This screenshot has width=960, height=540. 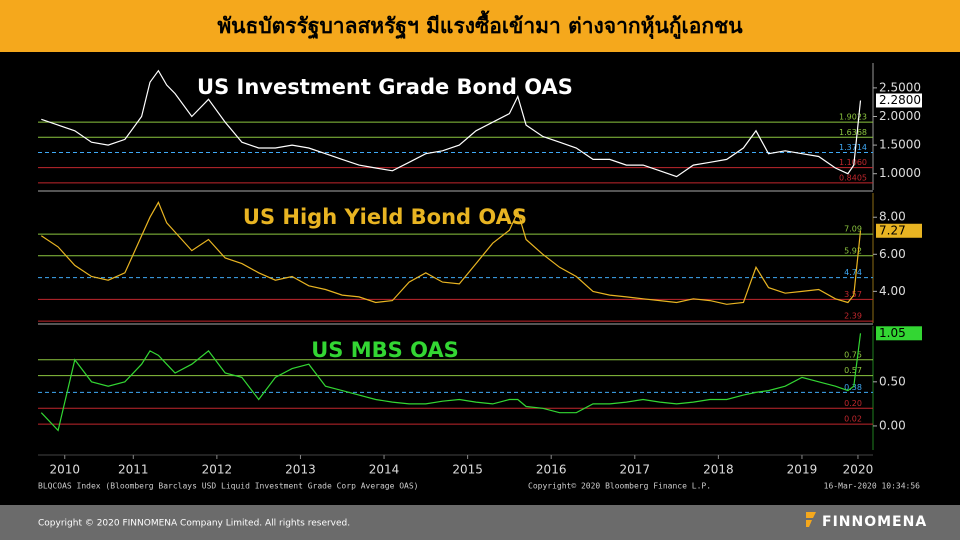 What do you see at coordinates (858, 470) in the screenshot?
I see `x-tick-label: 2020` at bounding box center [858, 470].